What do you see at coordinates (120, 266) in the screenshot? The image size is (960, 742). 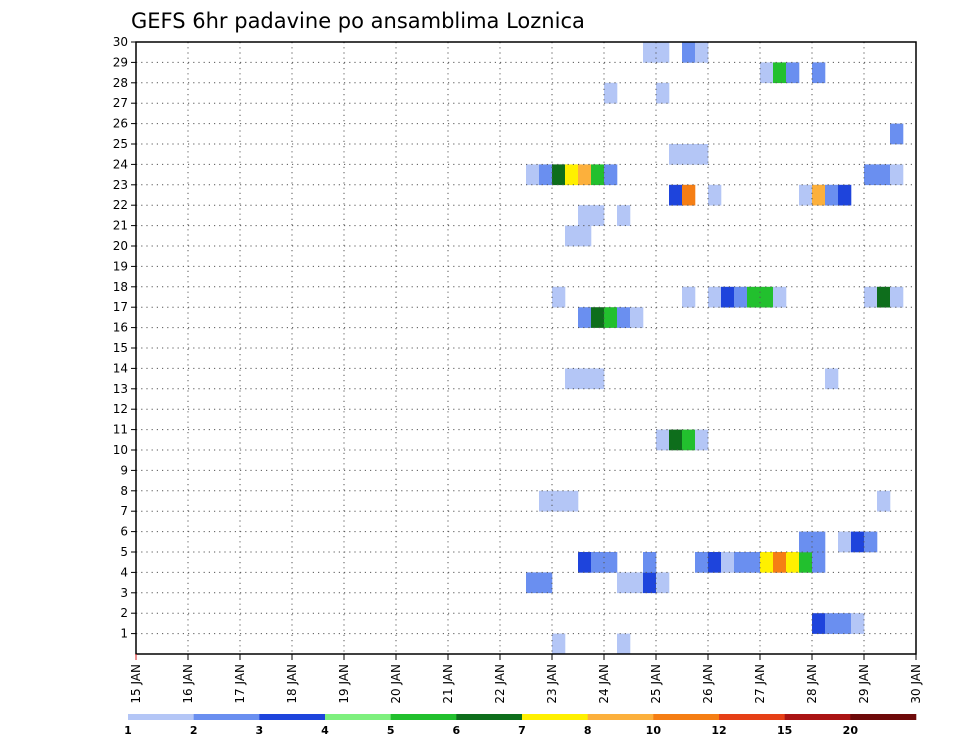 I see `y-tick-label: 19` at bounding box center [120, 266].